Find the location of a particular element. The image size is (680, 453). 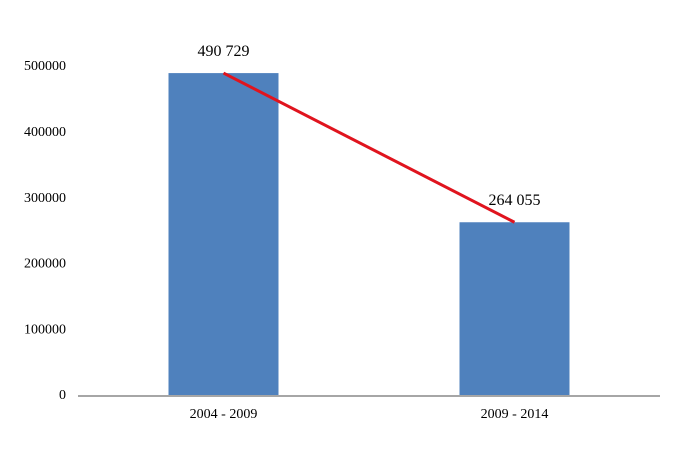

value-label: 264 055 is located at coordinates (515, 200).